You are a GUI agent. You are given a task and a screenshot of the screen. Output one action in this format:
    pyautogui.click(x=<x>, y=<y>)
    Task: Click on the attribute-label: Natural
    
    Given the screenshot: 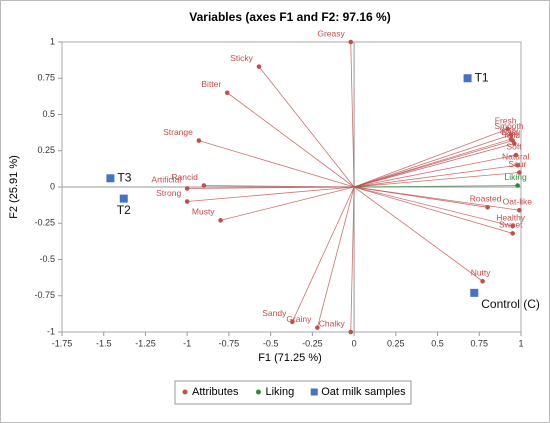 What is the action you would take?
    pyautogui.click(x=516, y=157)
    